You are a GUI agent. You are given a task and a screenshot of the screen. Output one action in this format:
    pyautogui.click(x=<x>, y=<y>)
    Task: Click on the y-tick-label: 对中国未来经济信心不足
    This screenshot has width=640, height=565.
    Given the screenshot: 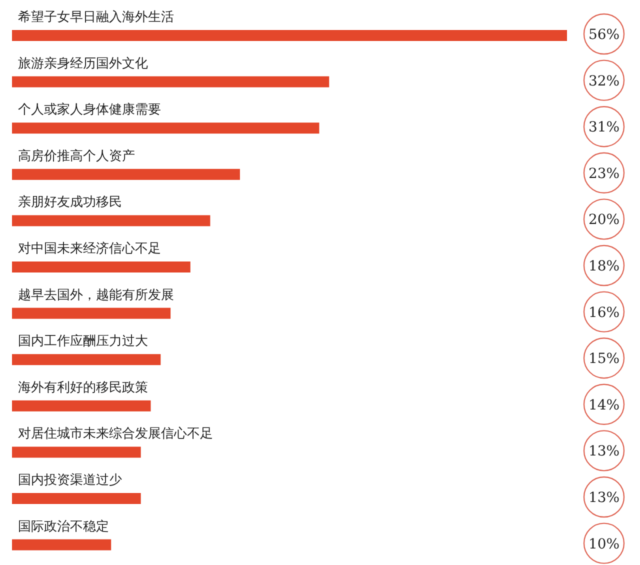 What is the action you would take?
    pyautogui.click(x=89, y=248)
    